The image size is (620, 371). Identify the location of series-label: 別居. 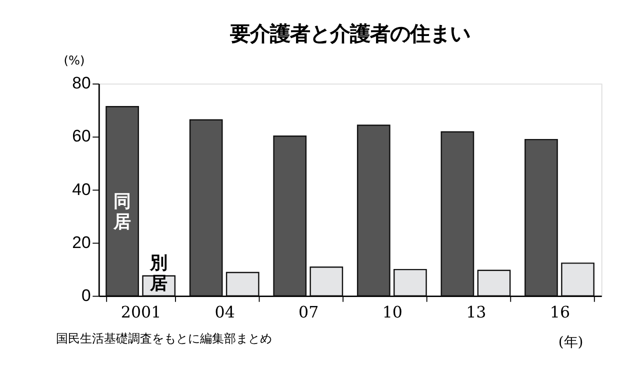
(158, 273).